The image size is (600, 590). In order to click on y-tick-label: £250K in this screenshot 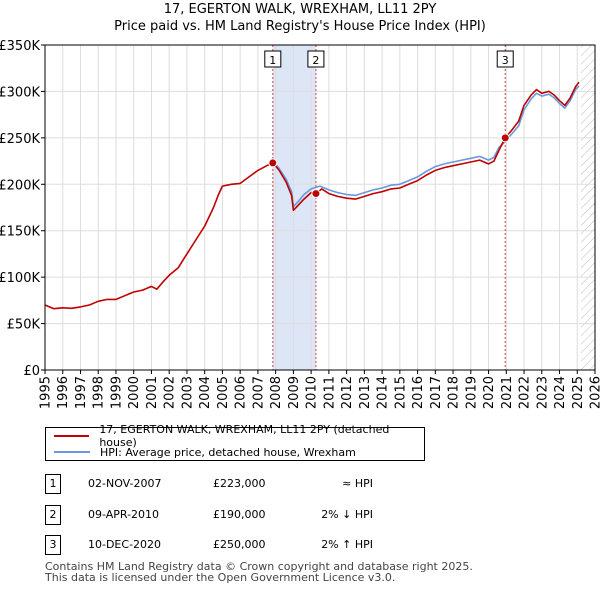, I will do `click(20, 139)`.